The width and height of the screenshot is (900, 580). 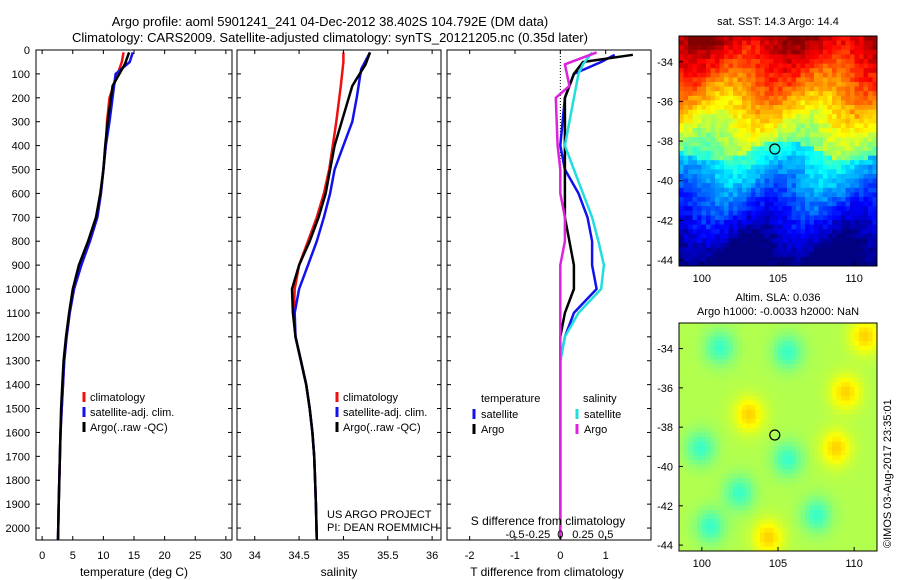 What do you see at coordinates (18, 410) in the screenshot?
I see `depth-tick-label: 1500` at bounding box center [18, 410].